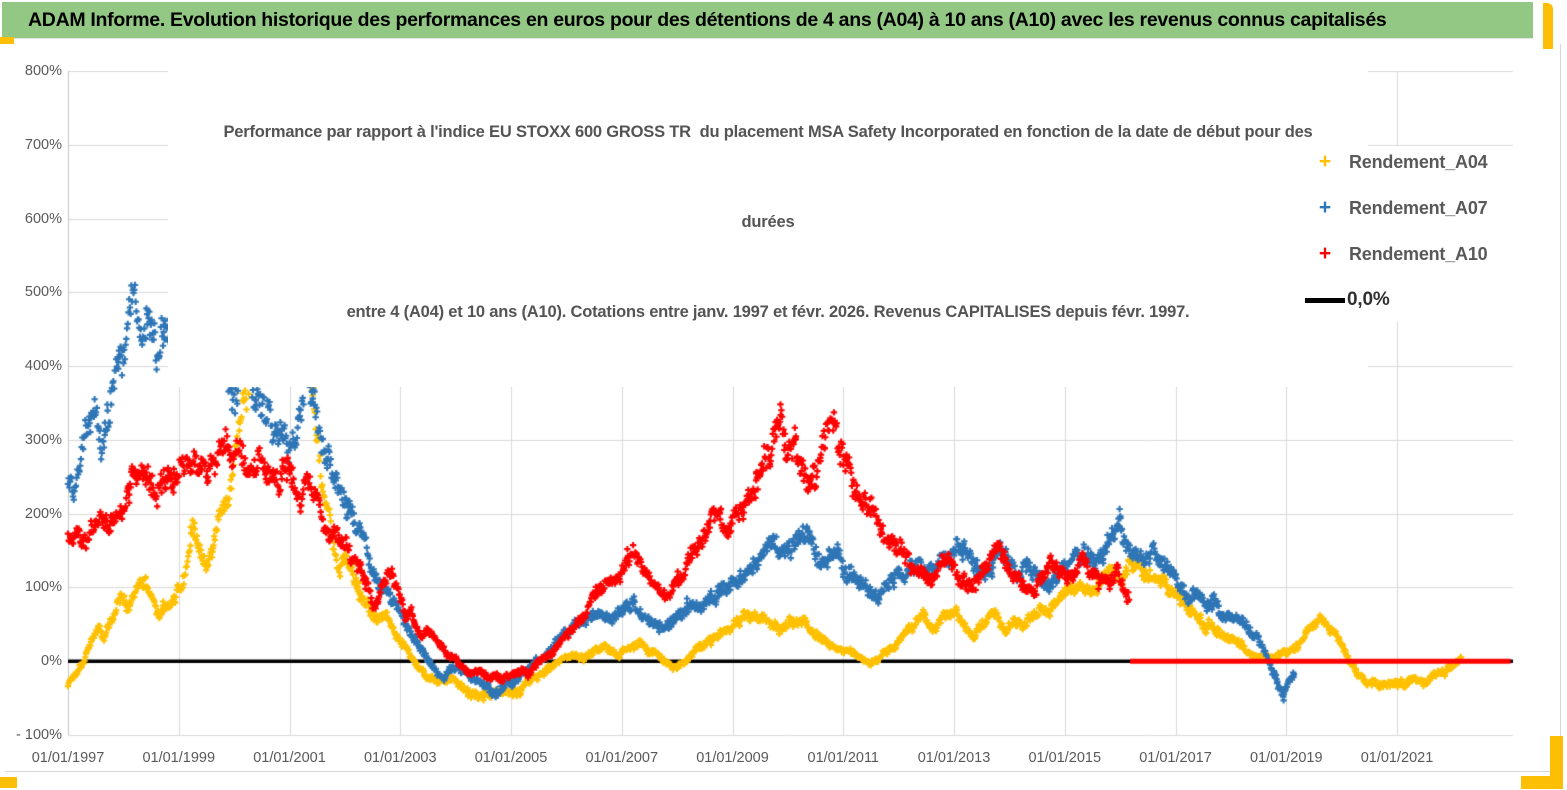 Image resolution: width=1567 pixels, height=790 pixels. I want to click on y-axis-label: - 100%, so click(39, 735).